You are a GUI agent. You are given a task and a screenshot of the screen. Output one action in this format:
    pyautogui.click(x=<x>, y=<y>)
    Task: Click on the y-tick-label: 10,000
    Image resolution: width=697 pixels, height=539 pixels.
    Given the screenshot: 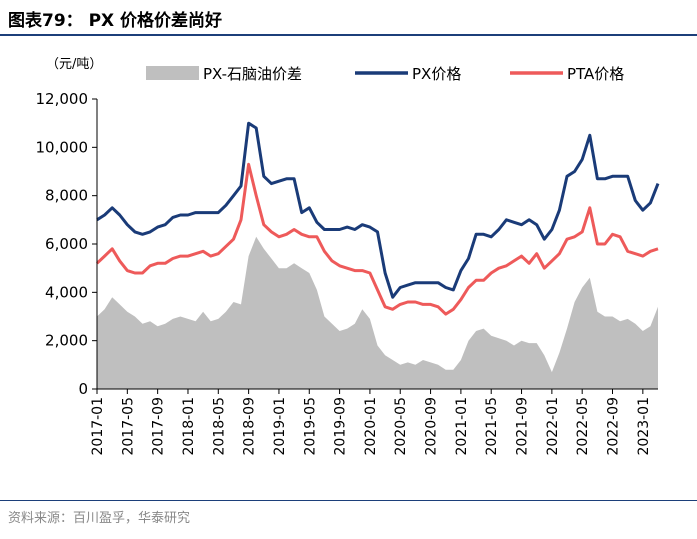 What is the action you would take?
    pyautogui.click(x=62, y=147)
    